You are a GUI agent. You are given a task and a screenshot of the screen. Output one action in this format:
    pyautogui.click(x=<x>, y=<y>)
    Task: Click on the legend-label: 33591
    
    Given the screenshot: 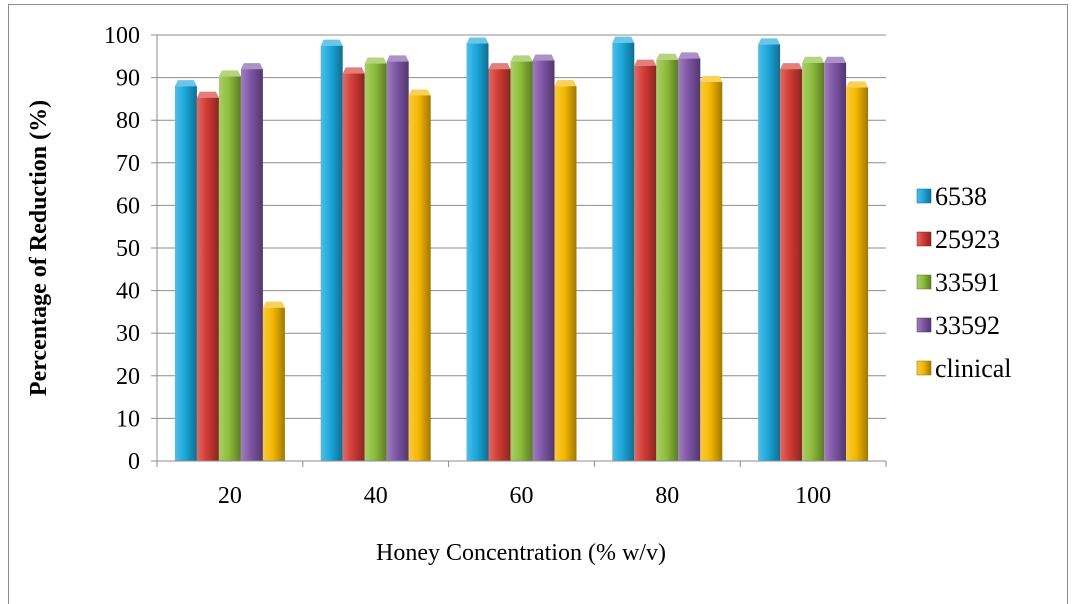 What is the action you would take?
    pyautogui.click(x=967, y=282)
    